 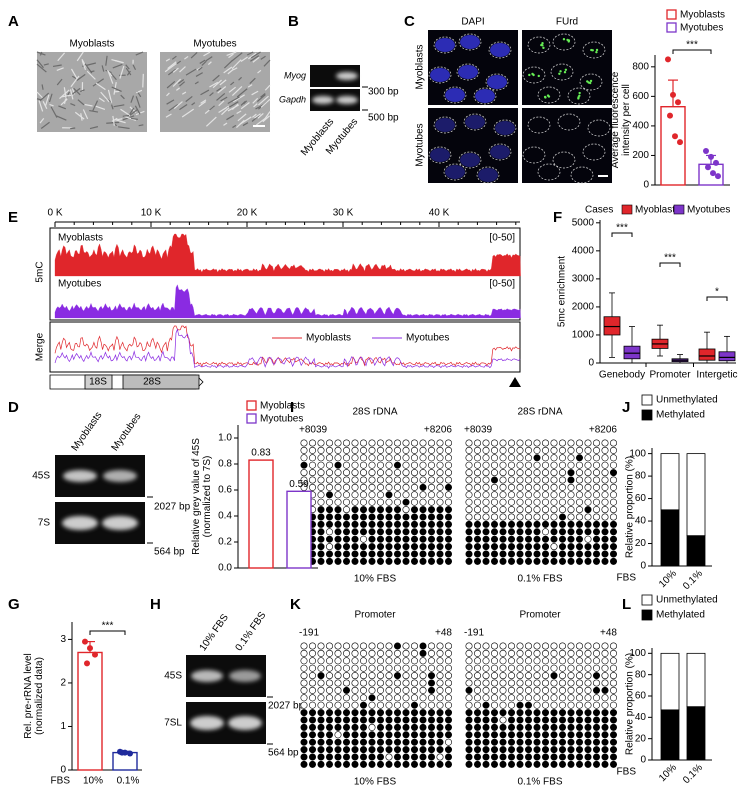 What do you see at coordinates (409, 21) in the screenshot?
I see `panel-label: C` at bounding box center [409, 21].